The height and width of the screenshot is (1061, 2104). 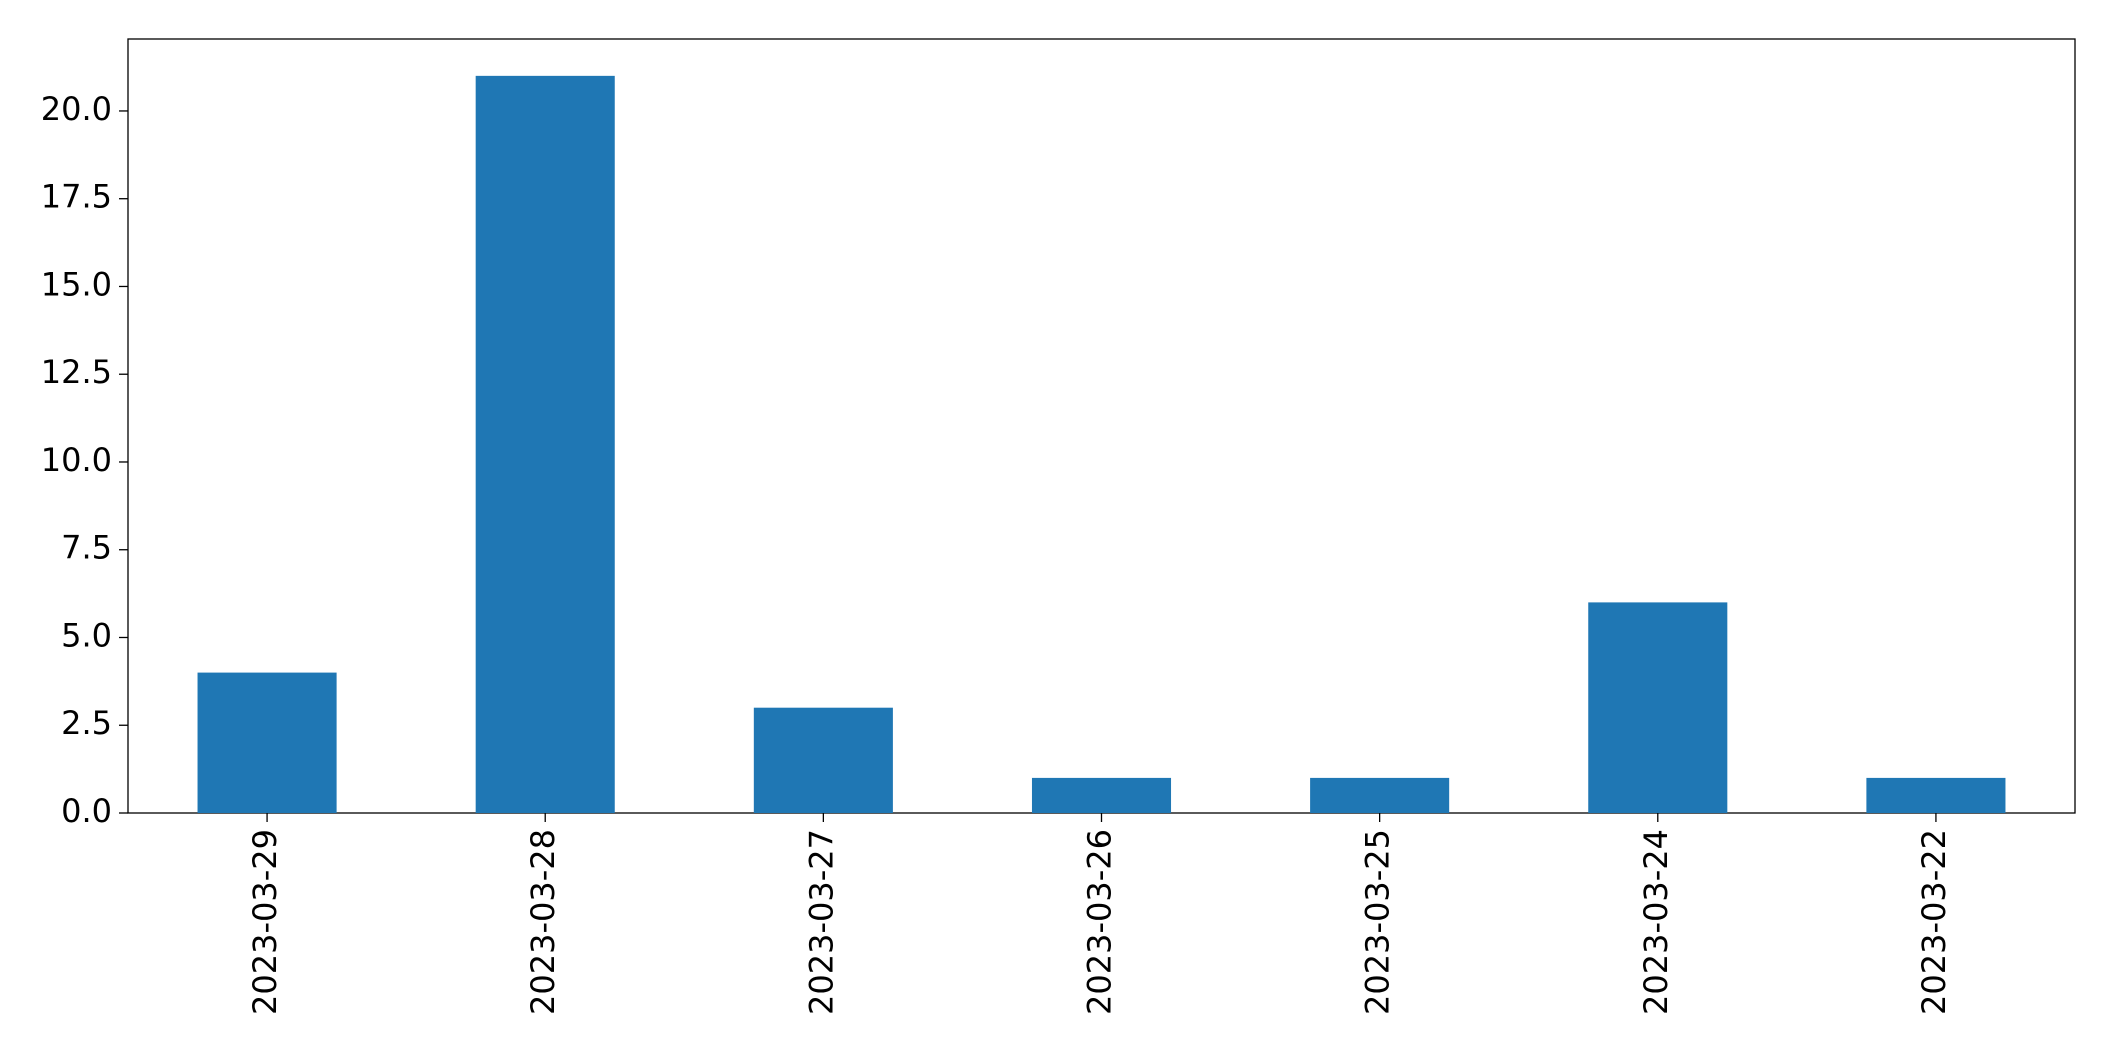 What do you see at coordinates (86, 548) in the screenshot?
I see `y-tick-label: 7.5` at bounding box center [86, 548].